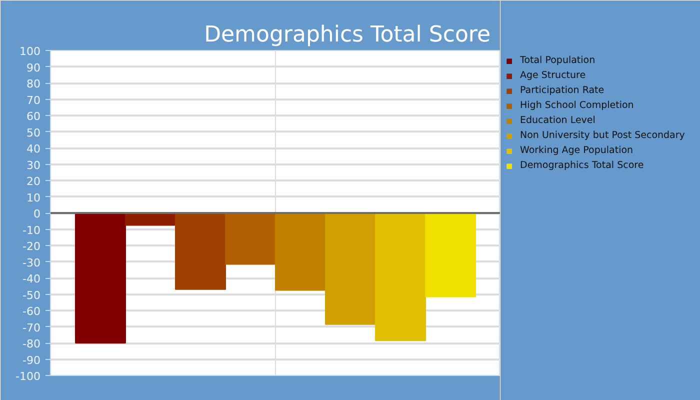 The width and height of the screenshot is (700, 400). I want to click on y-tick-label: -30, so click(31, 263).